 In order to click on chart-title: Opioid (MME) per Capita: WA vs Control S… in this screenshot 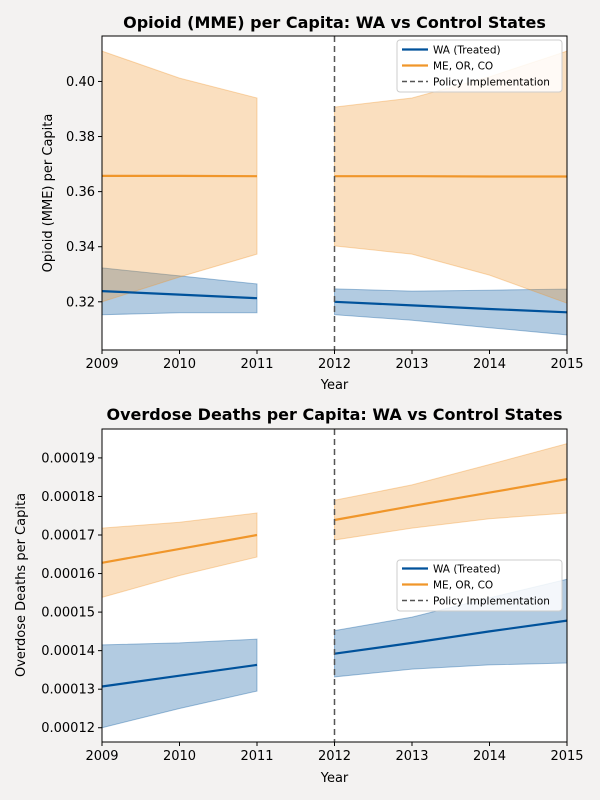, I will do `click(334, 22)`.